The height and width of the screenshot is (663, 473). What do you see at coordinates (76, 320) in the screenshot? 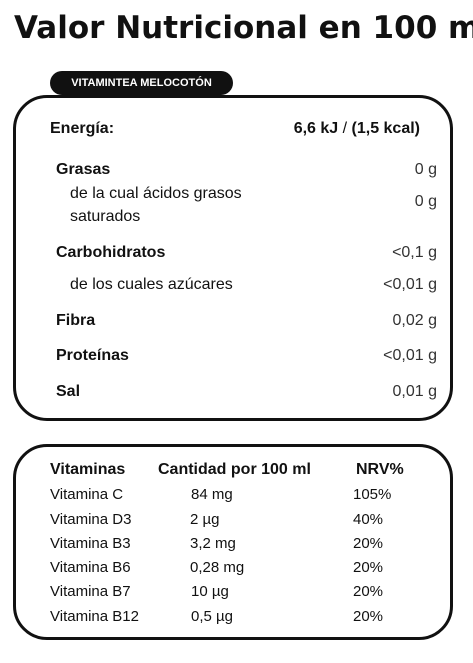
I see `nutrient-label-fiber: Fibra` at bounding box center [76, 320].